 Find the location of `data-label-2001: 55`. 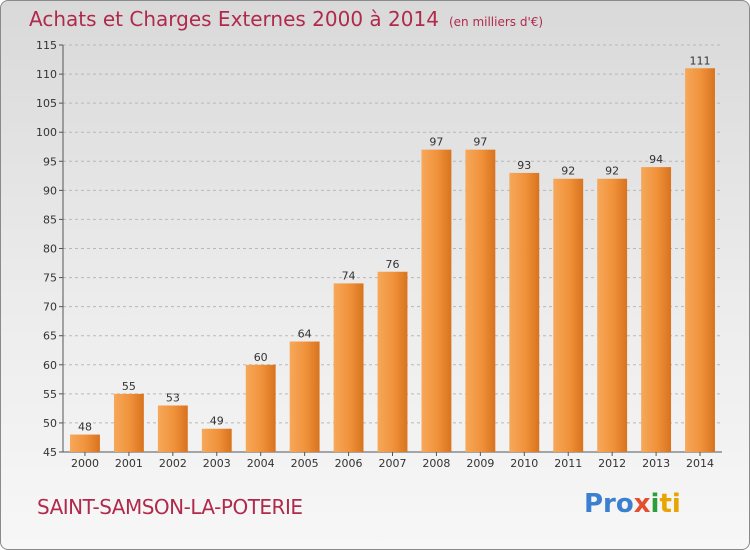

data-label-2001: 55 is located at coordinates (129, 386).